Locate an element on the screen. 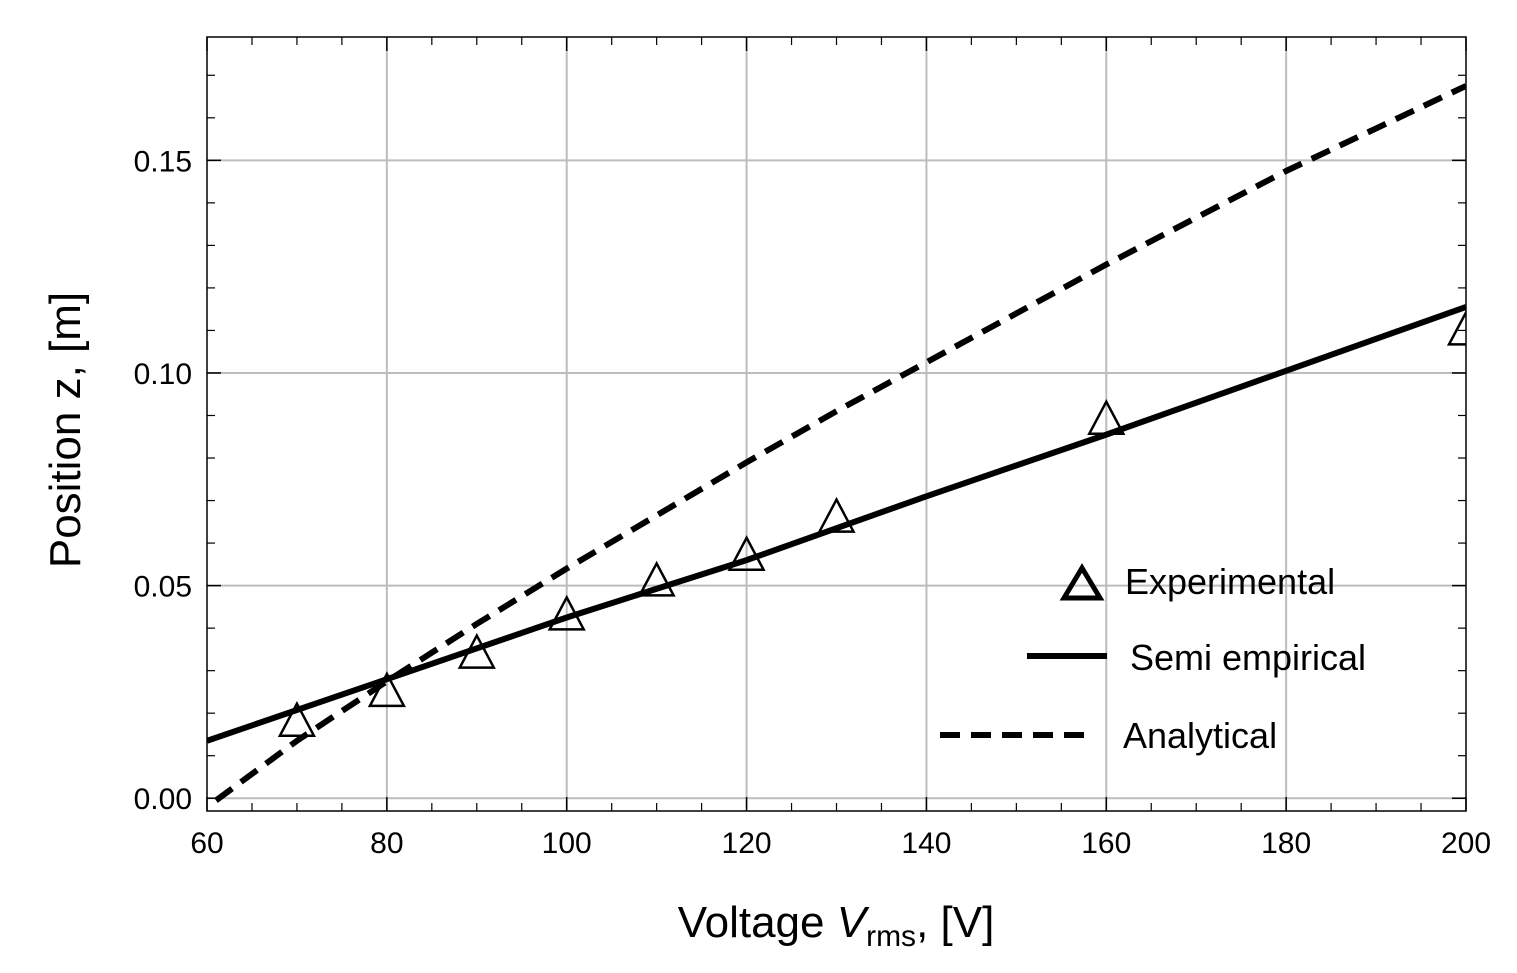 Image resolution: width=1517 pixels, height=973 pixels. y-axis-title: Position z, [m] is located at coordinates (65, 430).